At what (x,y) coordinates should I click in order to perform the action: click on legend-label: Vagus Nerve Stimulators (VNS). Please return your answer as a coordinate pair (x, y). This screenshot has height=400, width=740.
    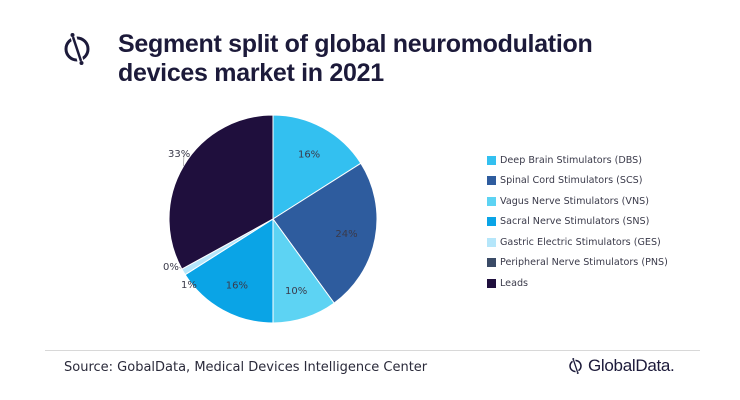
    Looking at the image, I should click on (574, 201).